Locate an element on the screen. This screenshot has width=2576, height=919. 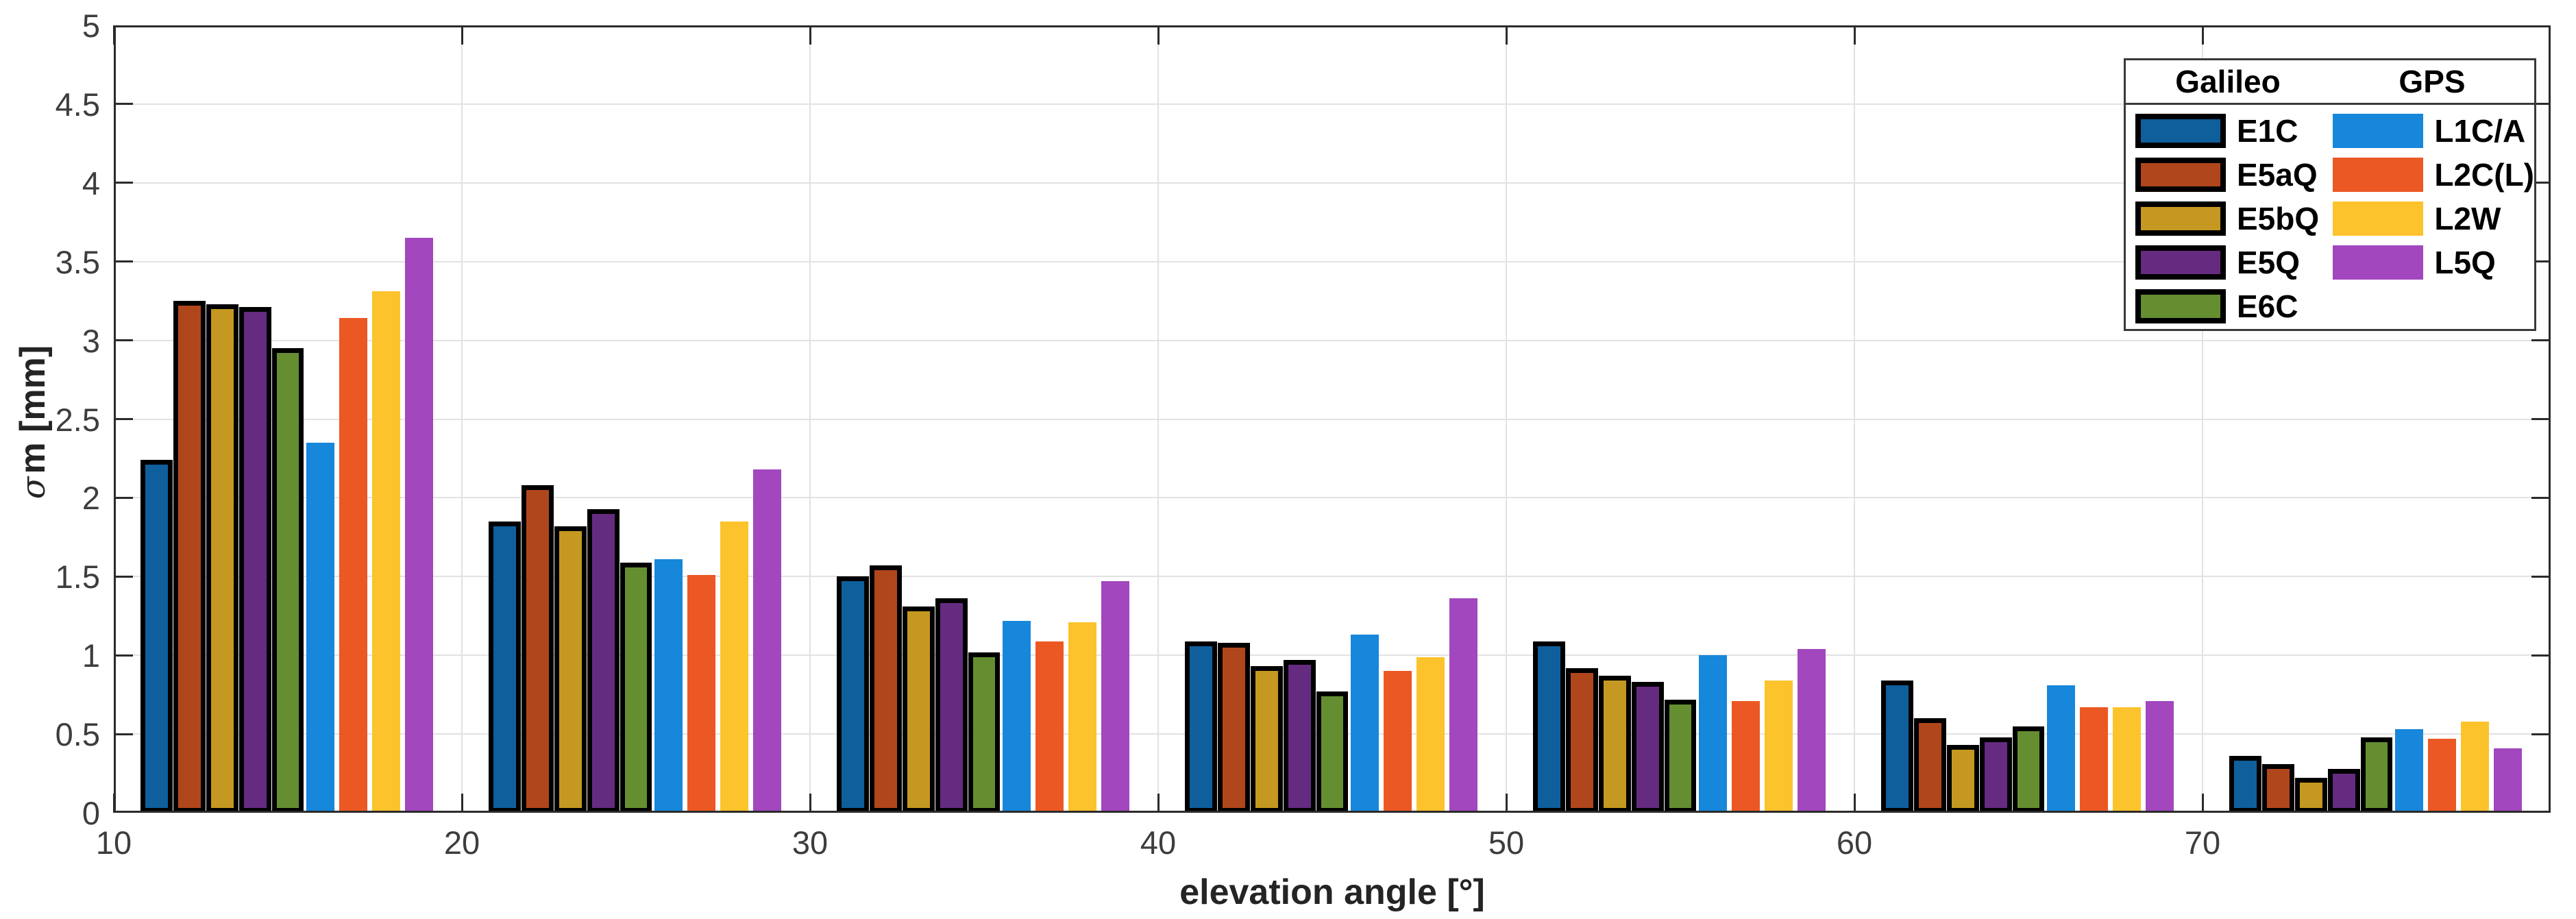
bar-L5Q-75deg is located at coordinates (2509, 781).